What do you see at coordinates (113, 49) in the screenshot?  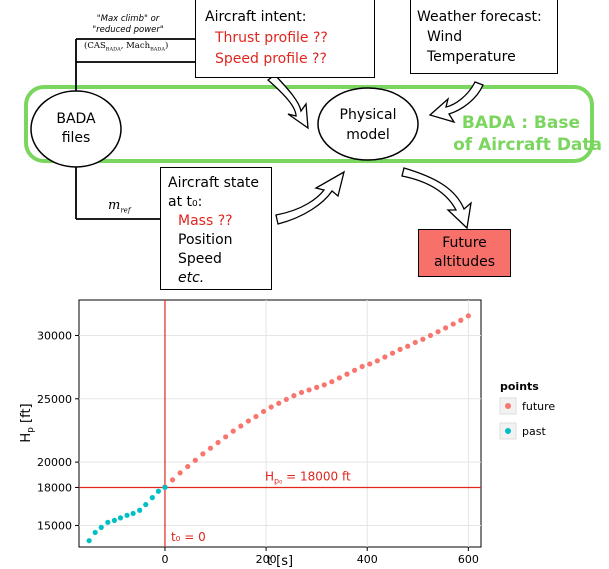 I see `cas-sub: BADA` at bounding box center [113, 49].